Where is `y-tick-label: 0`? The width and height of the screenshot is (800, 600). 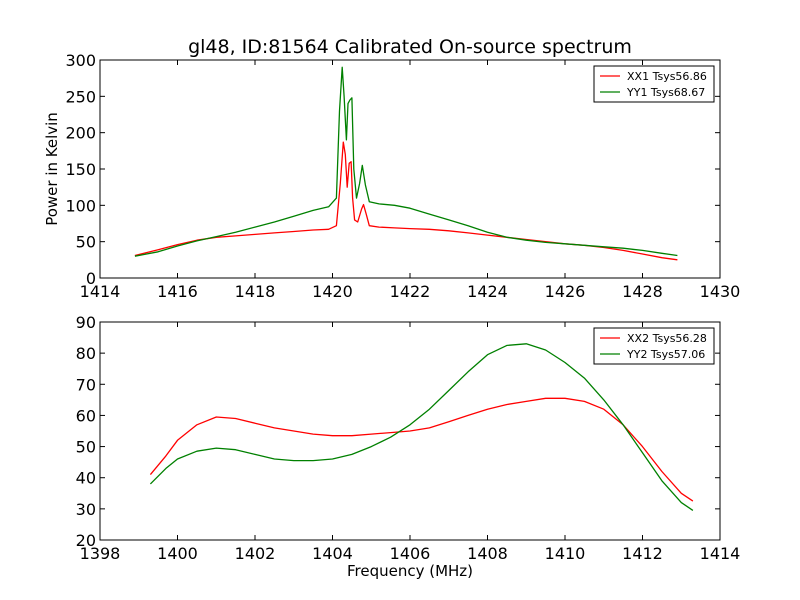
y-tick-label: 0 is located at coordinates (91, 278).